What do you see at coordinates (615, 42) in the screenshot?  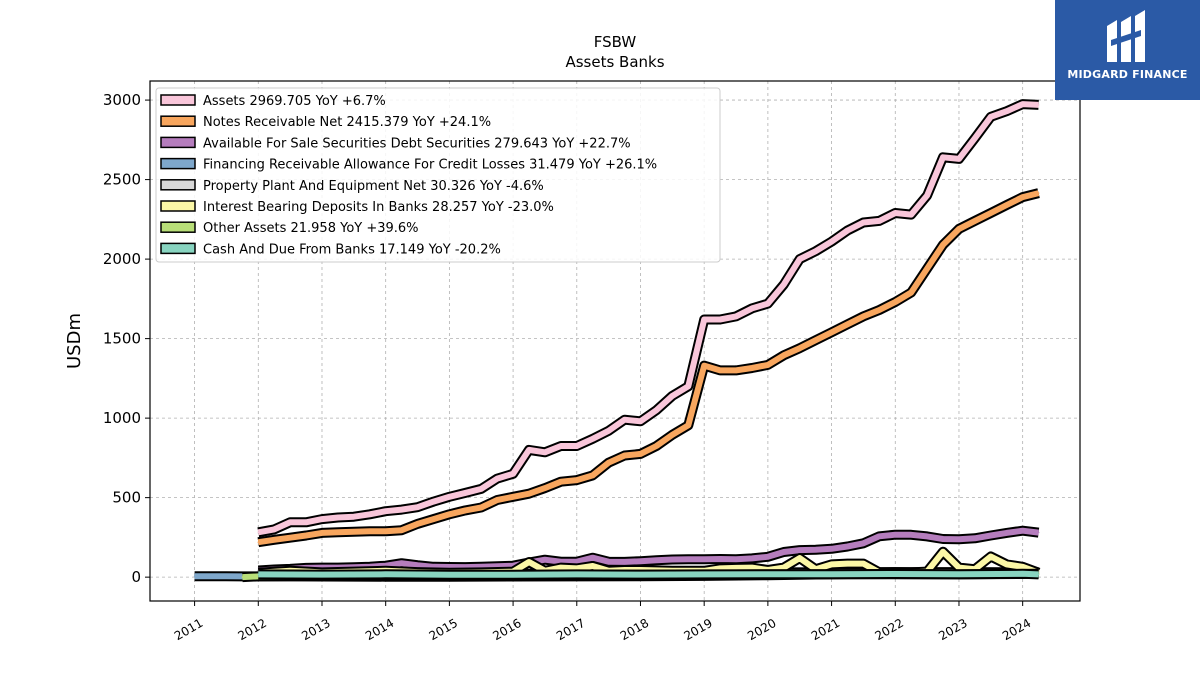 I see `chart-title: FSBW` at bounding box center [615, 42].